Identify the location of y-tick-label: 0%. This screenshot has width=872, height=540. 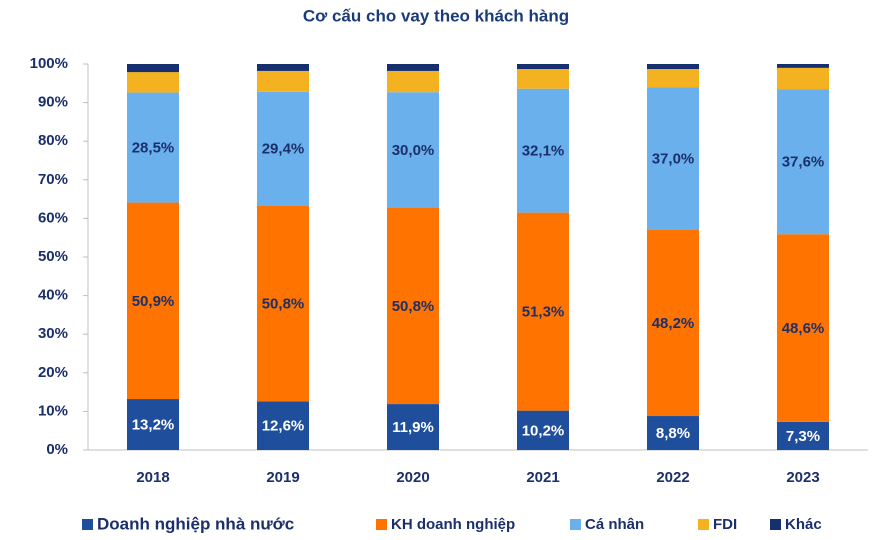
(57, 449).